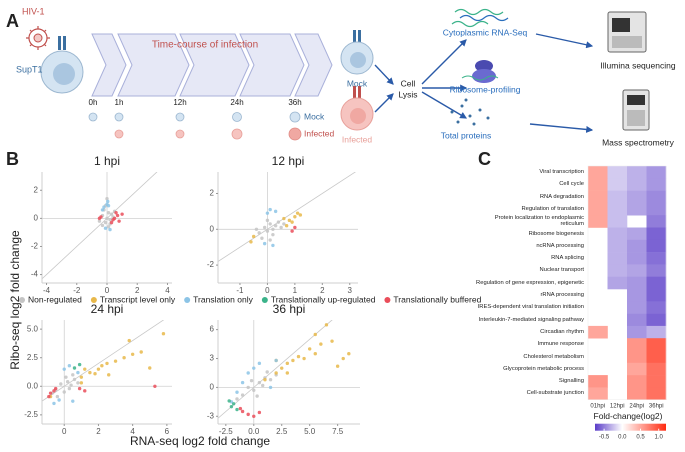 The width and height of the screenshot is (685, 452). What do you see at coordinates (12, 21) in the screenshot?
I see `panel-label: A` at bounding box center [12, 21].